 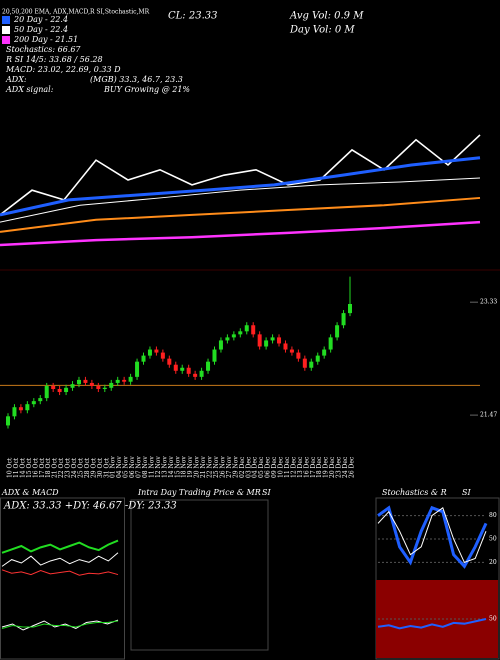 What do you see at coordinates (326, 16) in the screenshot?
I see `avg-volume: Avg Vol: 0.9 M` at bounding box center [326, 16].